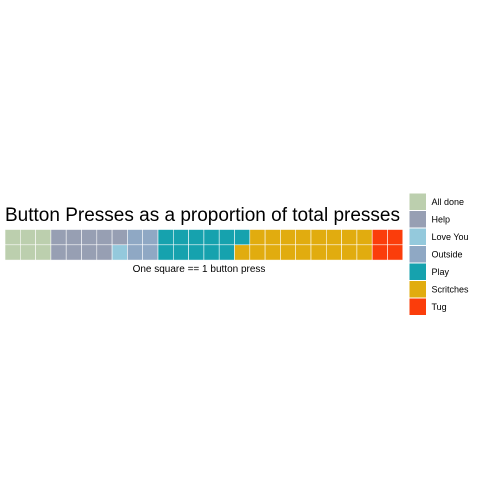 The image size is (480, 480). Describe the element at coordinates (450, 237) in the screenshot. I see `legend-label-love-you: Love You` at that location.